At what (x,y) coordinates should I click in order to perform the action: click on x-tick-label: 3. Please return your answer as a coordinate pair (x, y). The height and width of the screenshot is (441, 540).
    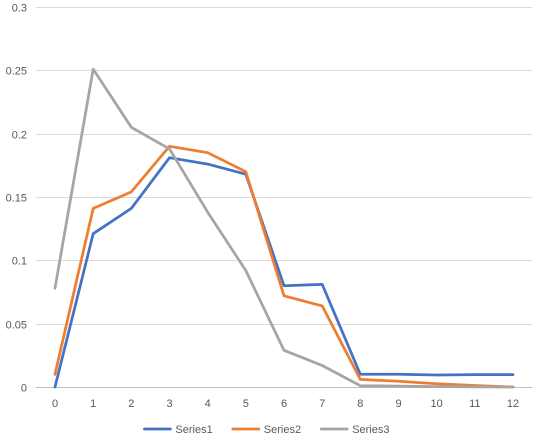
    Looking at the image, I should click on (169, 404).